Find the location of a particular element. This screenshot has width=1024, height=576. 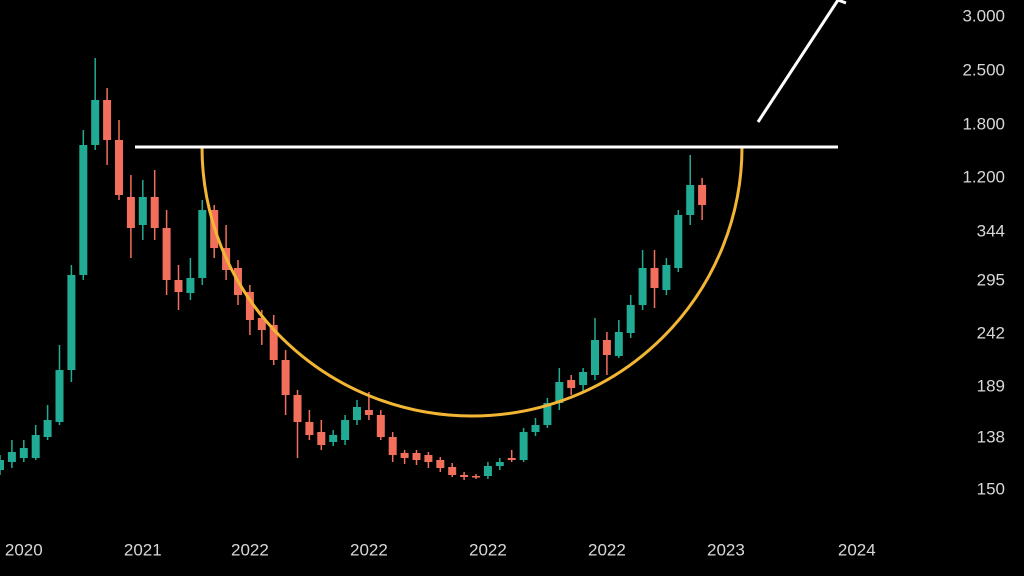

x-tick-label: 2024 is located at coordinates (857, 549).